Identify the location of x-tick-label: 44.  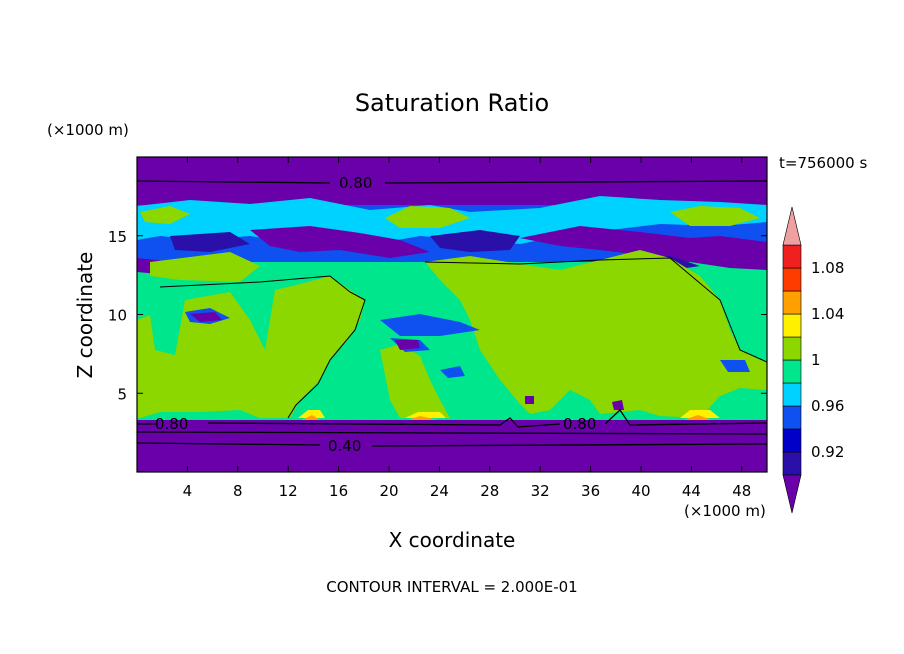
(691, 491).